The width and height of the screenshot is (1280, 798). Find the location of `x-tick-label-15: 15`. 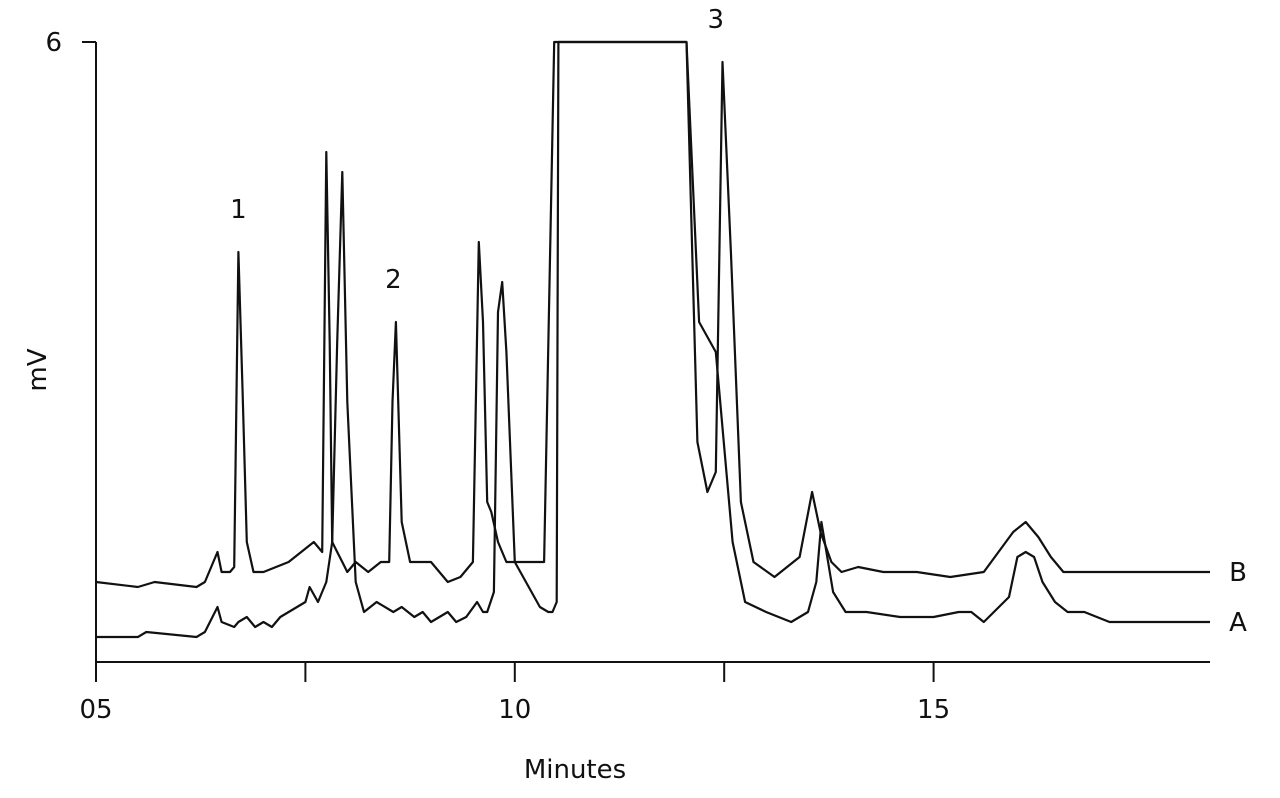

x-tick-label-15: 15 is located at coordinates (933, 710).